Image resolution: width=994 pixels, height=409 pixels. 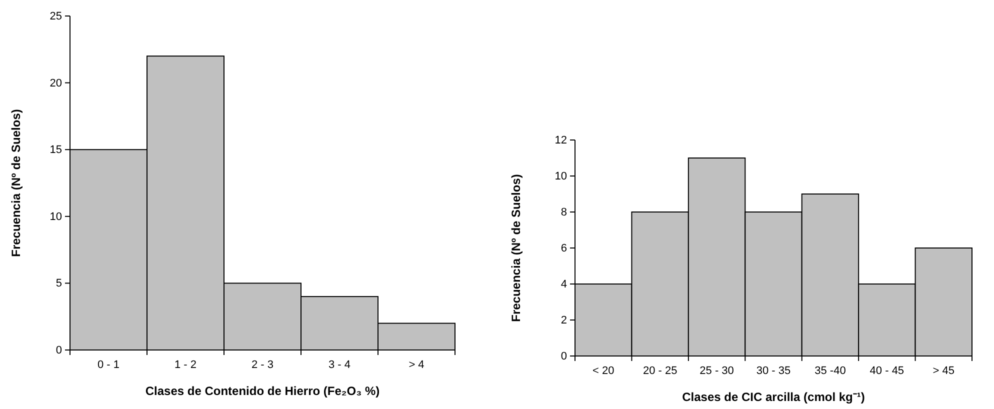 I want to click on y-tick-label: 15, so click(x=56, y=150).